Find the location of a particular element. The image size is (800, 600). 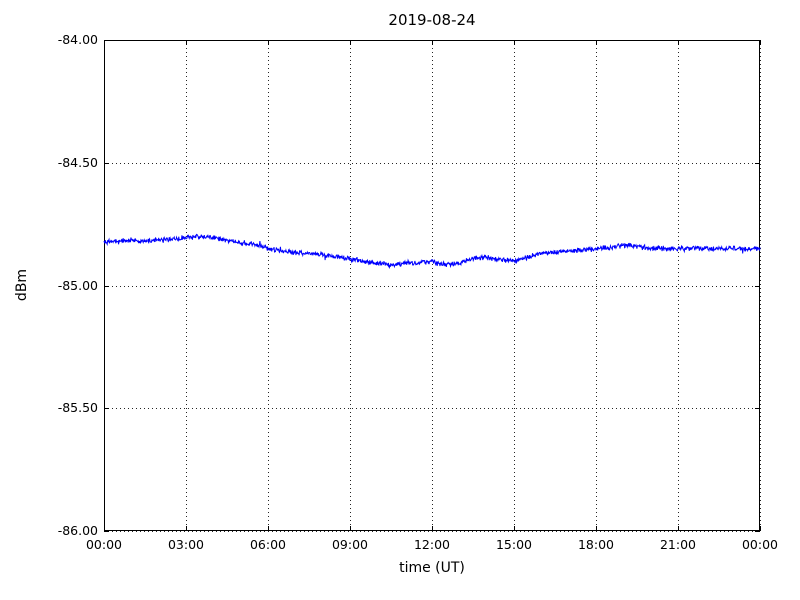

x-tick-label: 15:00 is located at coordinates (514, 544).